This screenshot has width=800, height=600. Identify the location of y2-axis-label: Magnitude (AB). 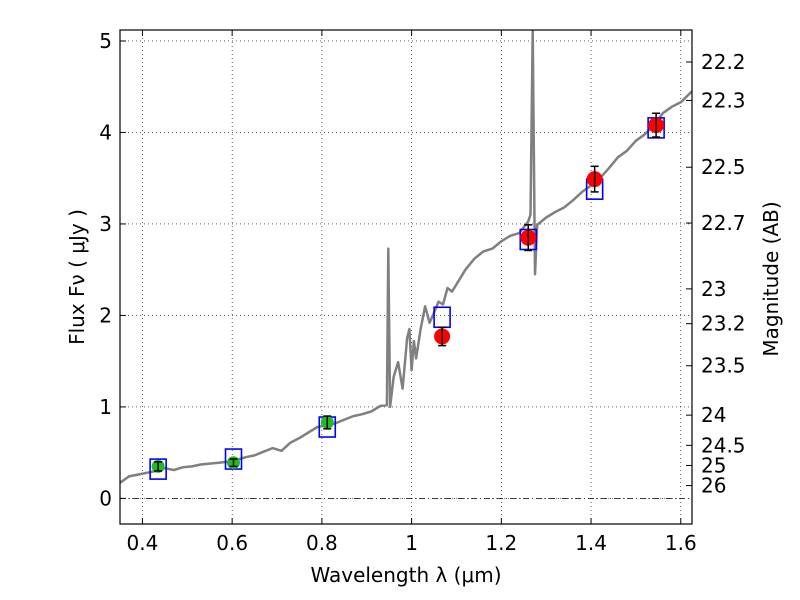
(771, 278).